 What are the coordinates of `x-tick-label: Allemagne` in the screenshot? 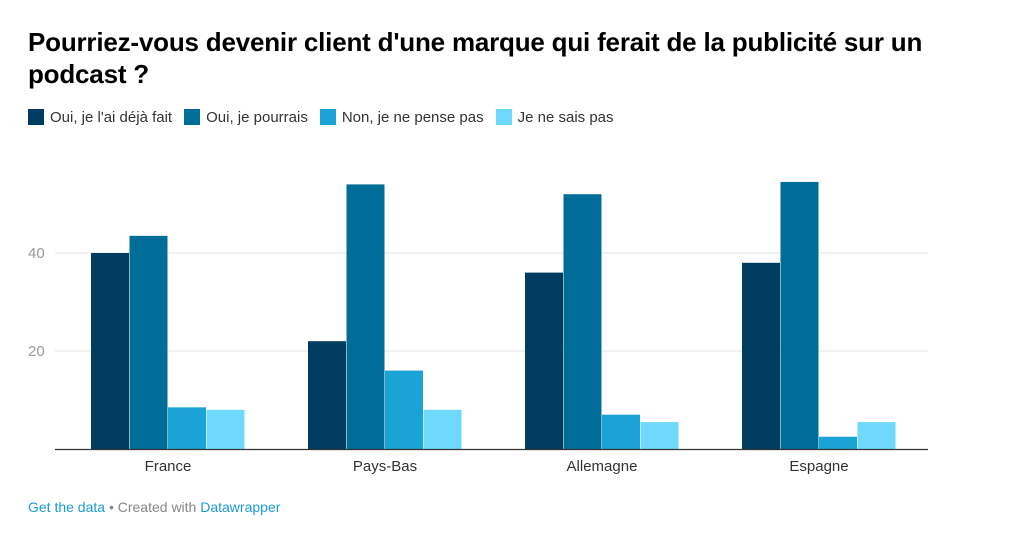 It's located at (602, 466).